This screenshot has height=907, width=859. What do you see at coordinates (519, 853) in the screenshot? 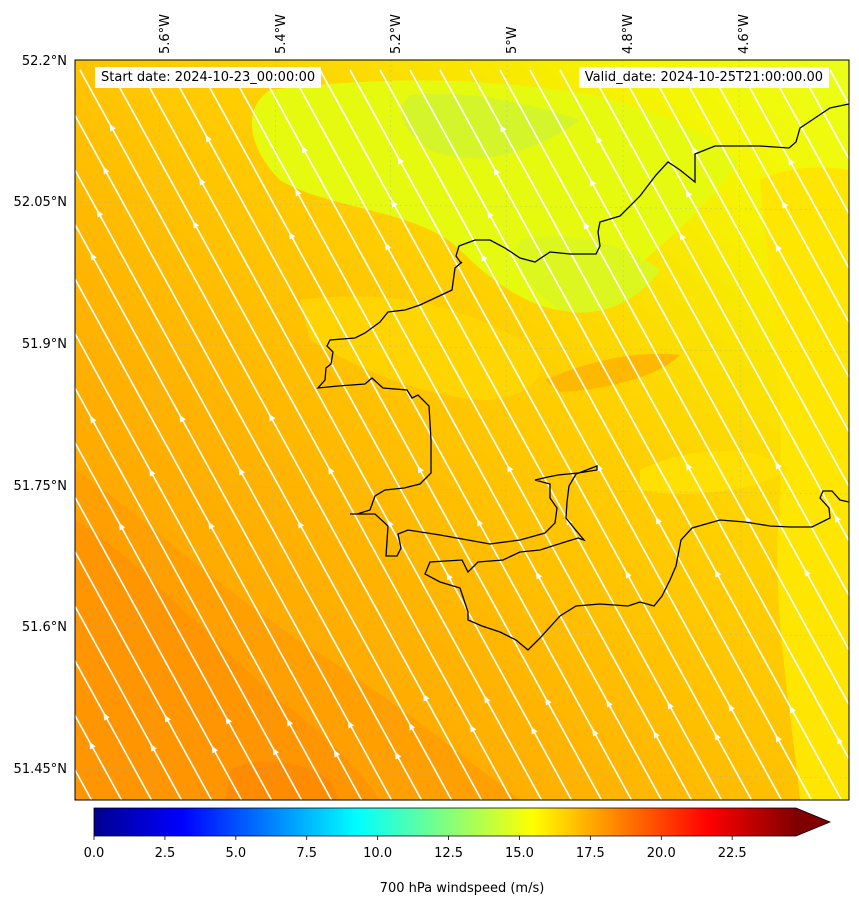
I see `colorbar-tick-label: 15.0` at bounding box center [519, 853].